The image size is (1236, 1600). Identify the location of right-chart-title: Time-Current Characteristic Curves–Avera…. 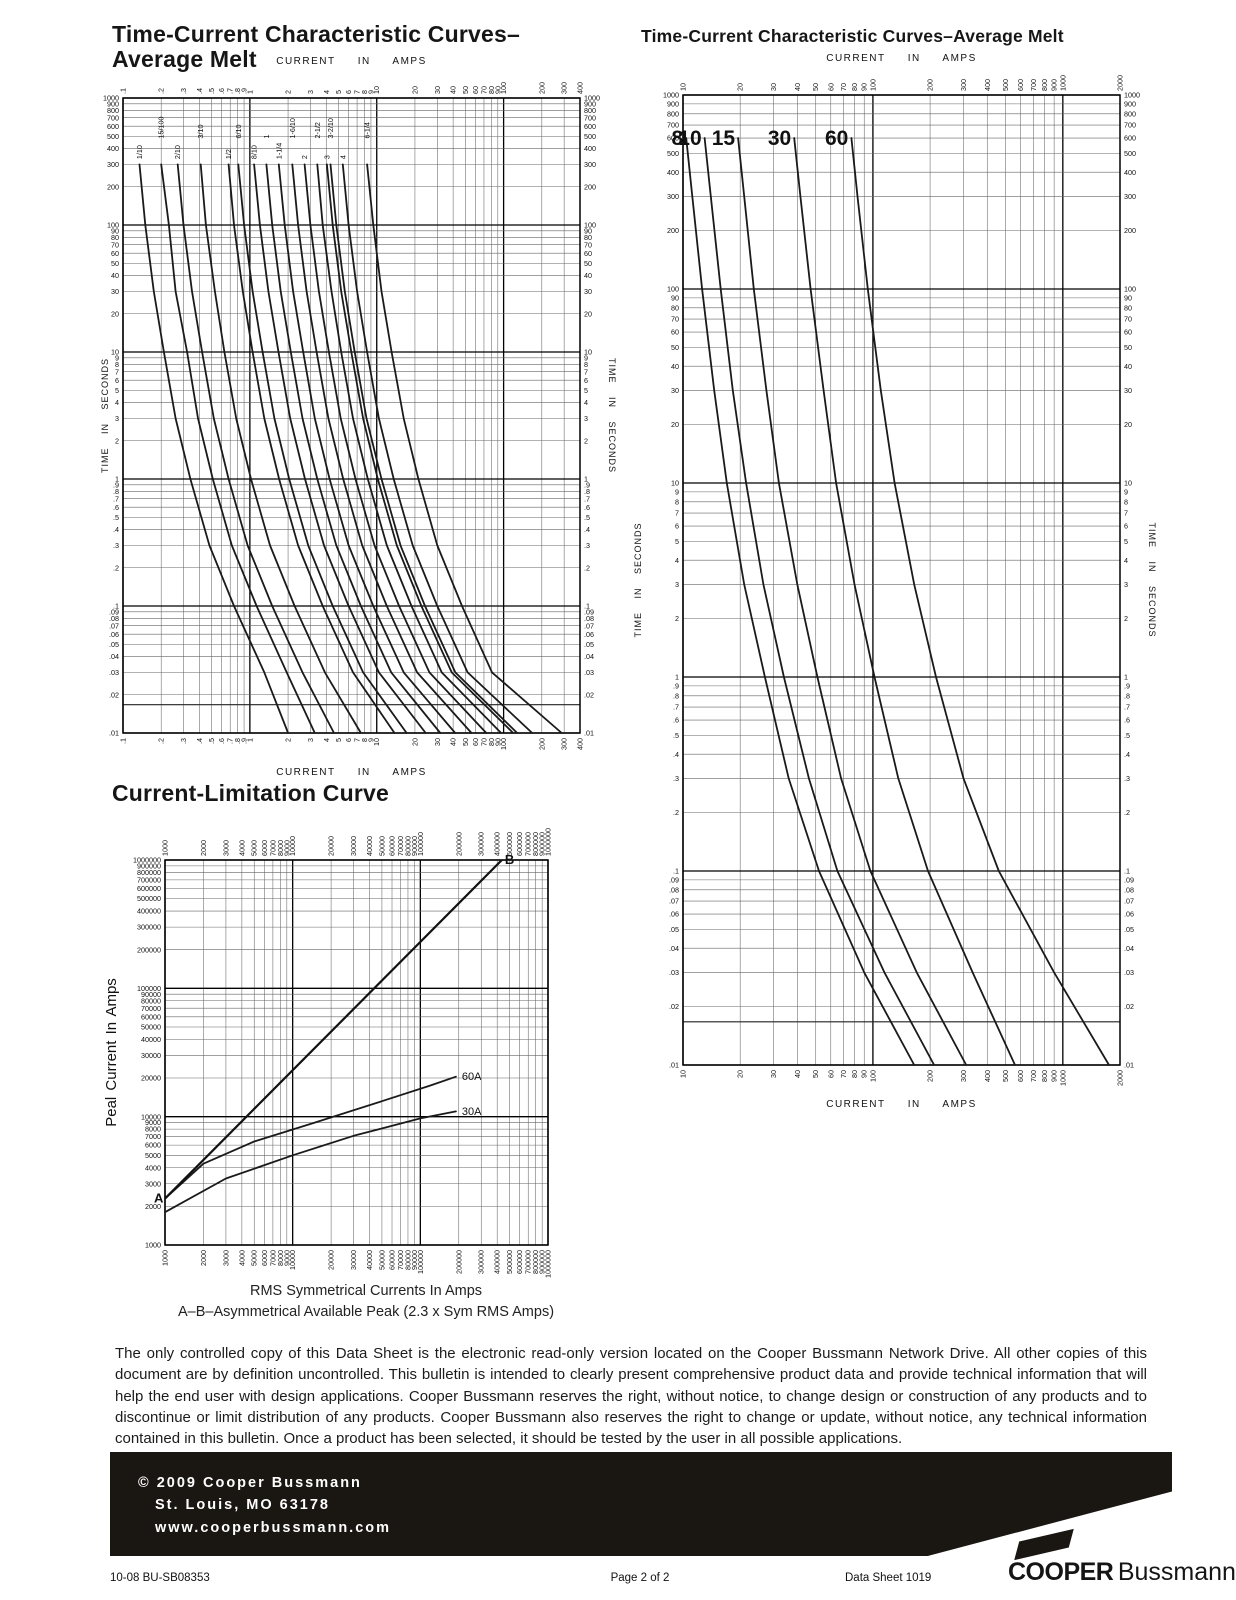
(852, 36).